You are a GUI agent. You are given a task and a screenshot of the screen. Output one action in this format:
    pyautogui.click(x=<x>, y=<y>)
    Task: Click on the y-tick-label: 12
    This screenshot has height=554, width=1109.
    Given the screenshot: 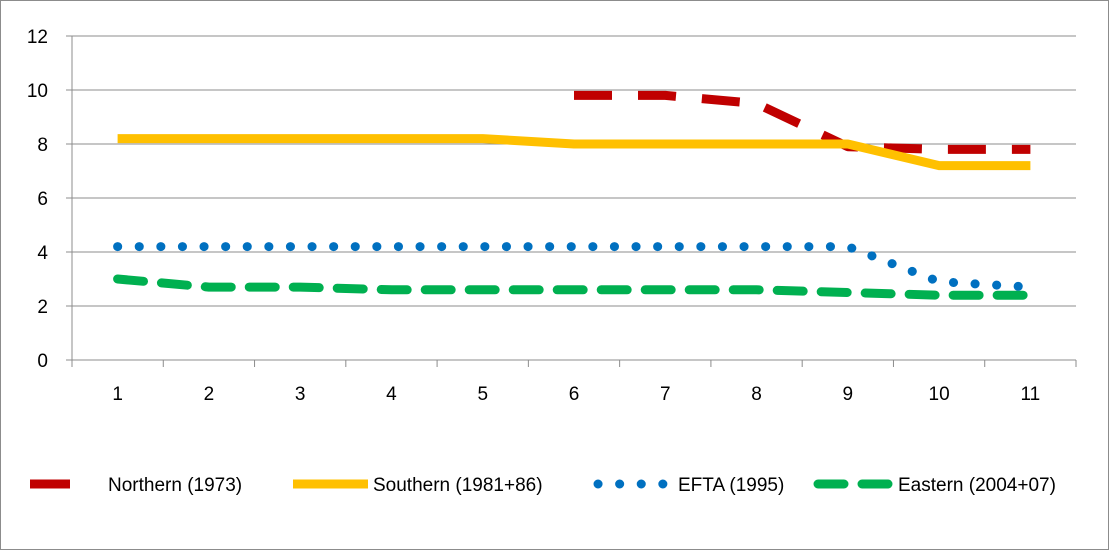 What is the action you would take?
    pyautogui.click(x=37, y=37)
    